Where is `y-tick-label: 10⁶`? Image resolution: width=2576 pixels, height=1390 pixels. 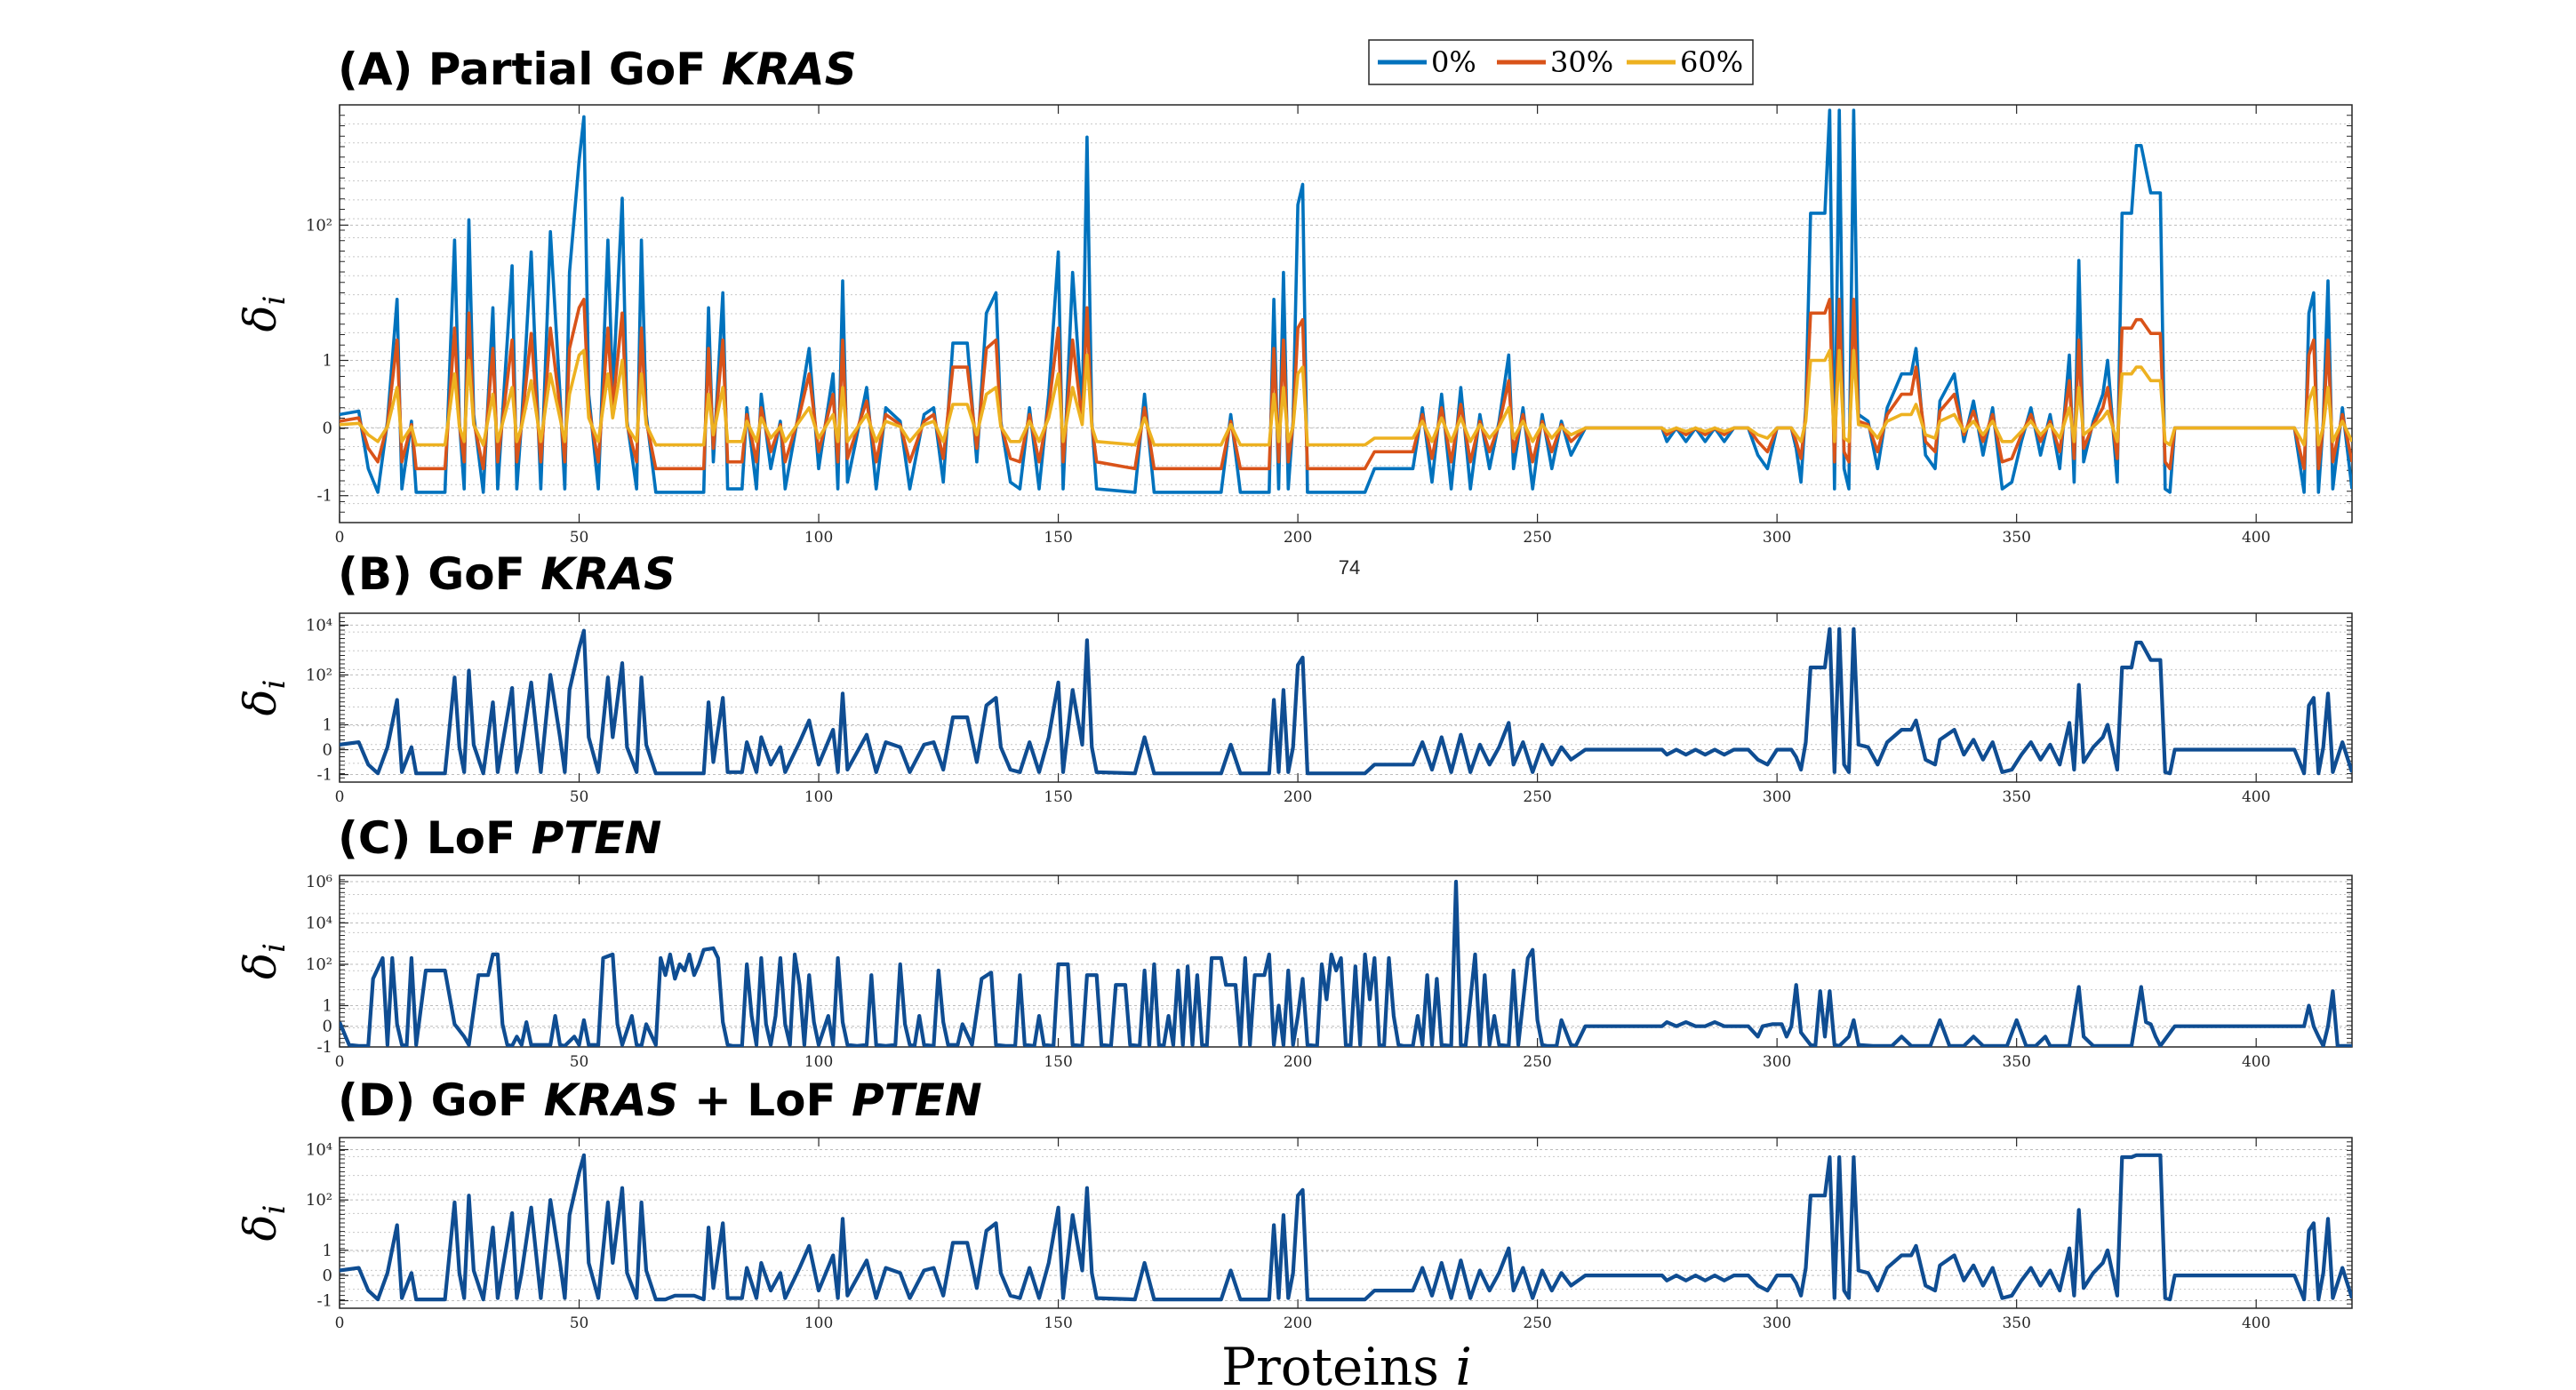 y-tick-label: 10⁶ is located at coordinates (319, 882).